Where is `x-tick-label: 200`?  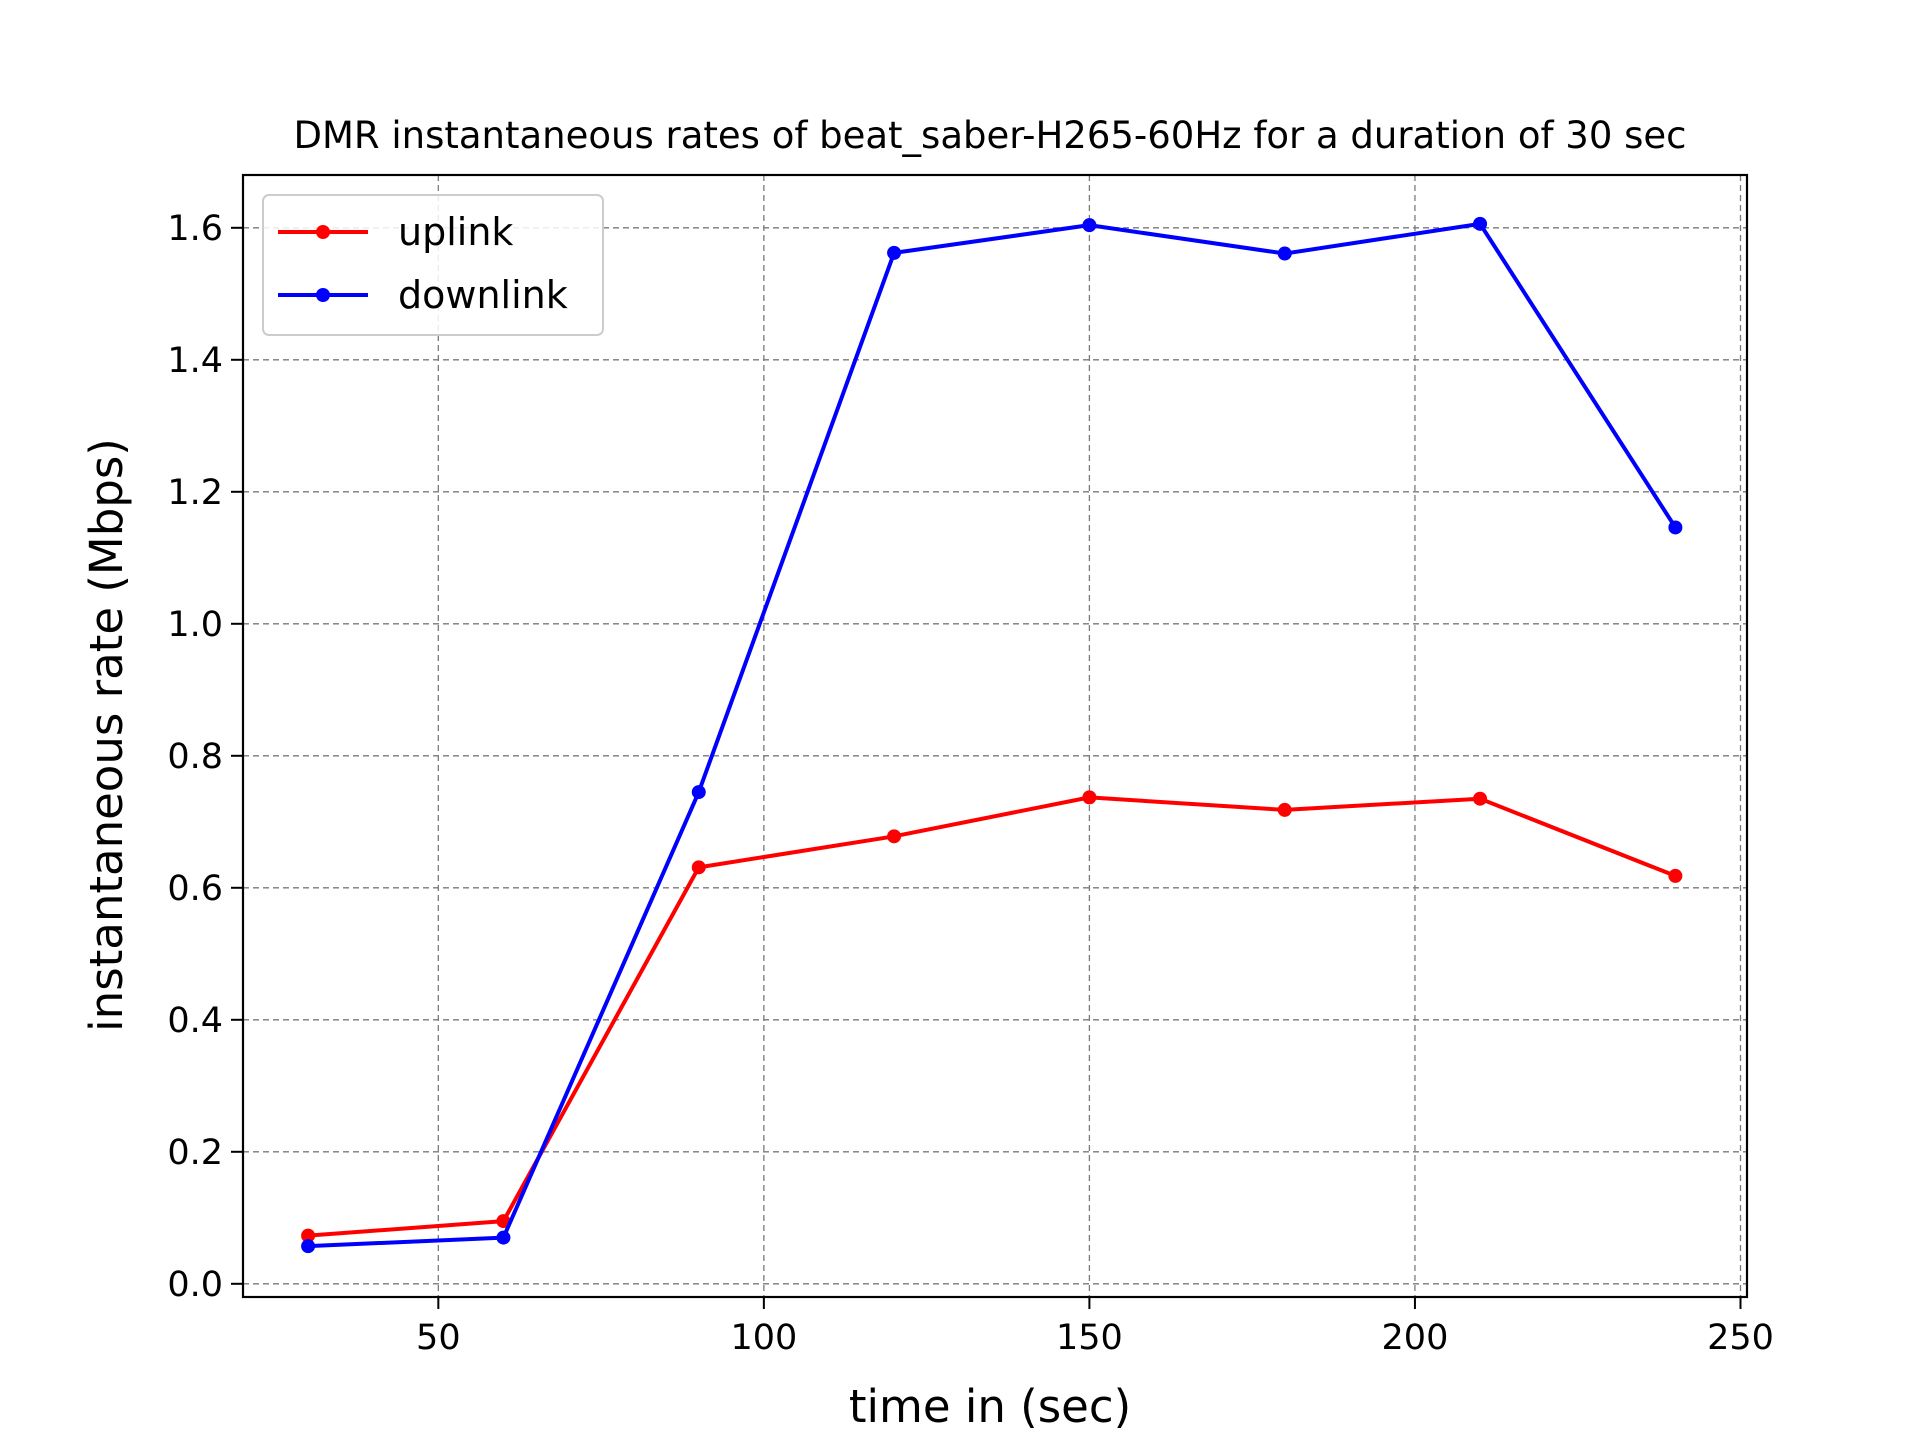 x-tick-label: 200 is located at coordinates (1415, 1338).